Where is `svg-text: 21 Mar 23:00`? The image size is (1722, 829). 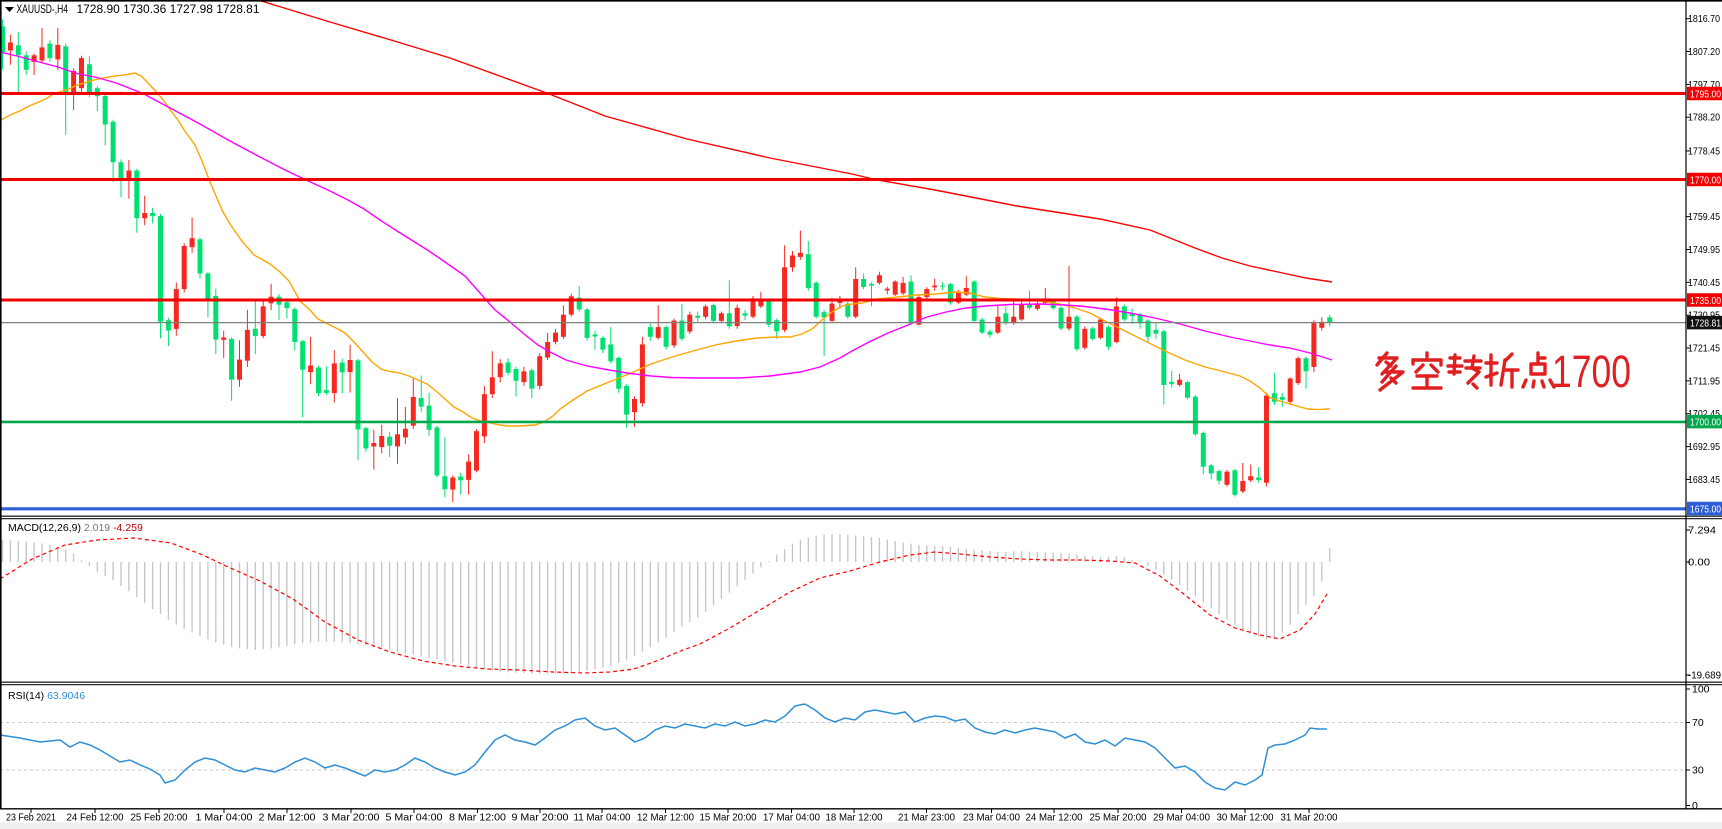 svg-text: 21 Mar 23:00 is located at coordinates (926, 818).